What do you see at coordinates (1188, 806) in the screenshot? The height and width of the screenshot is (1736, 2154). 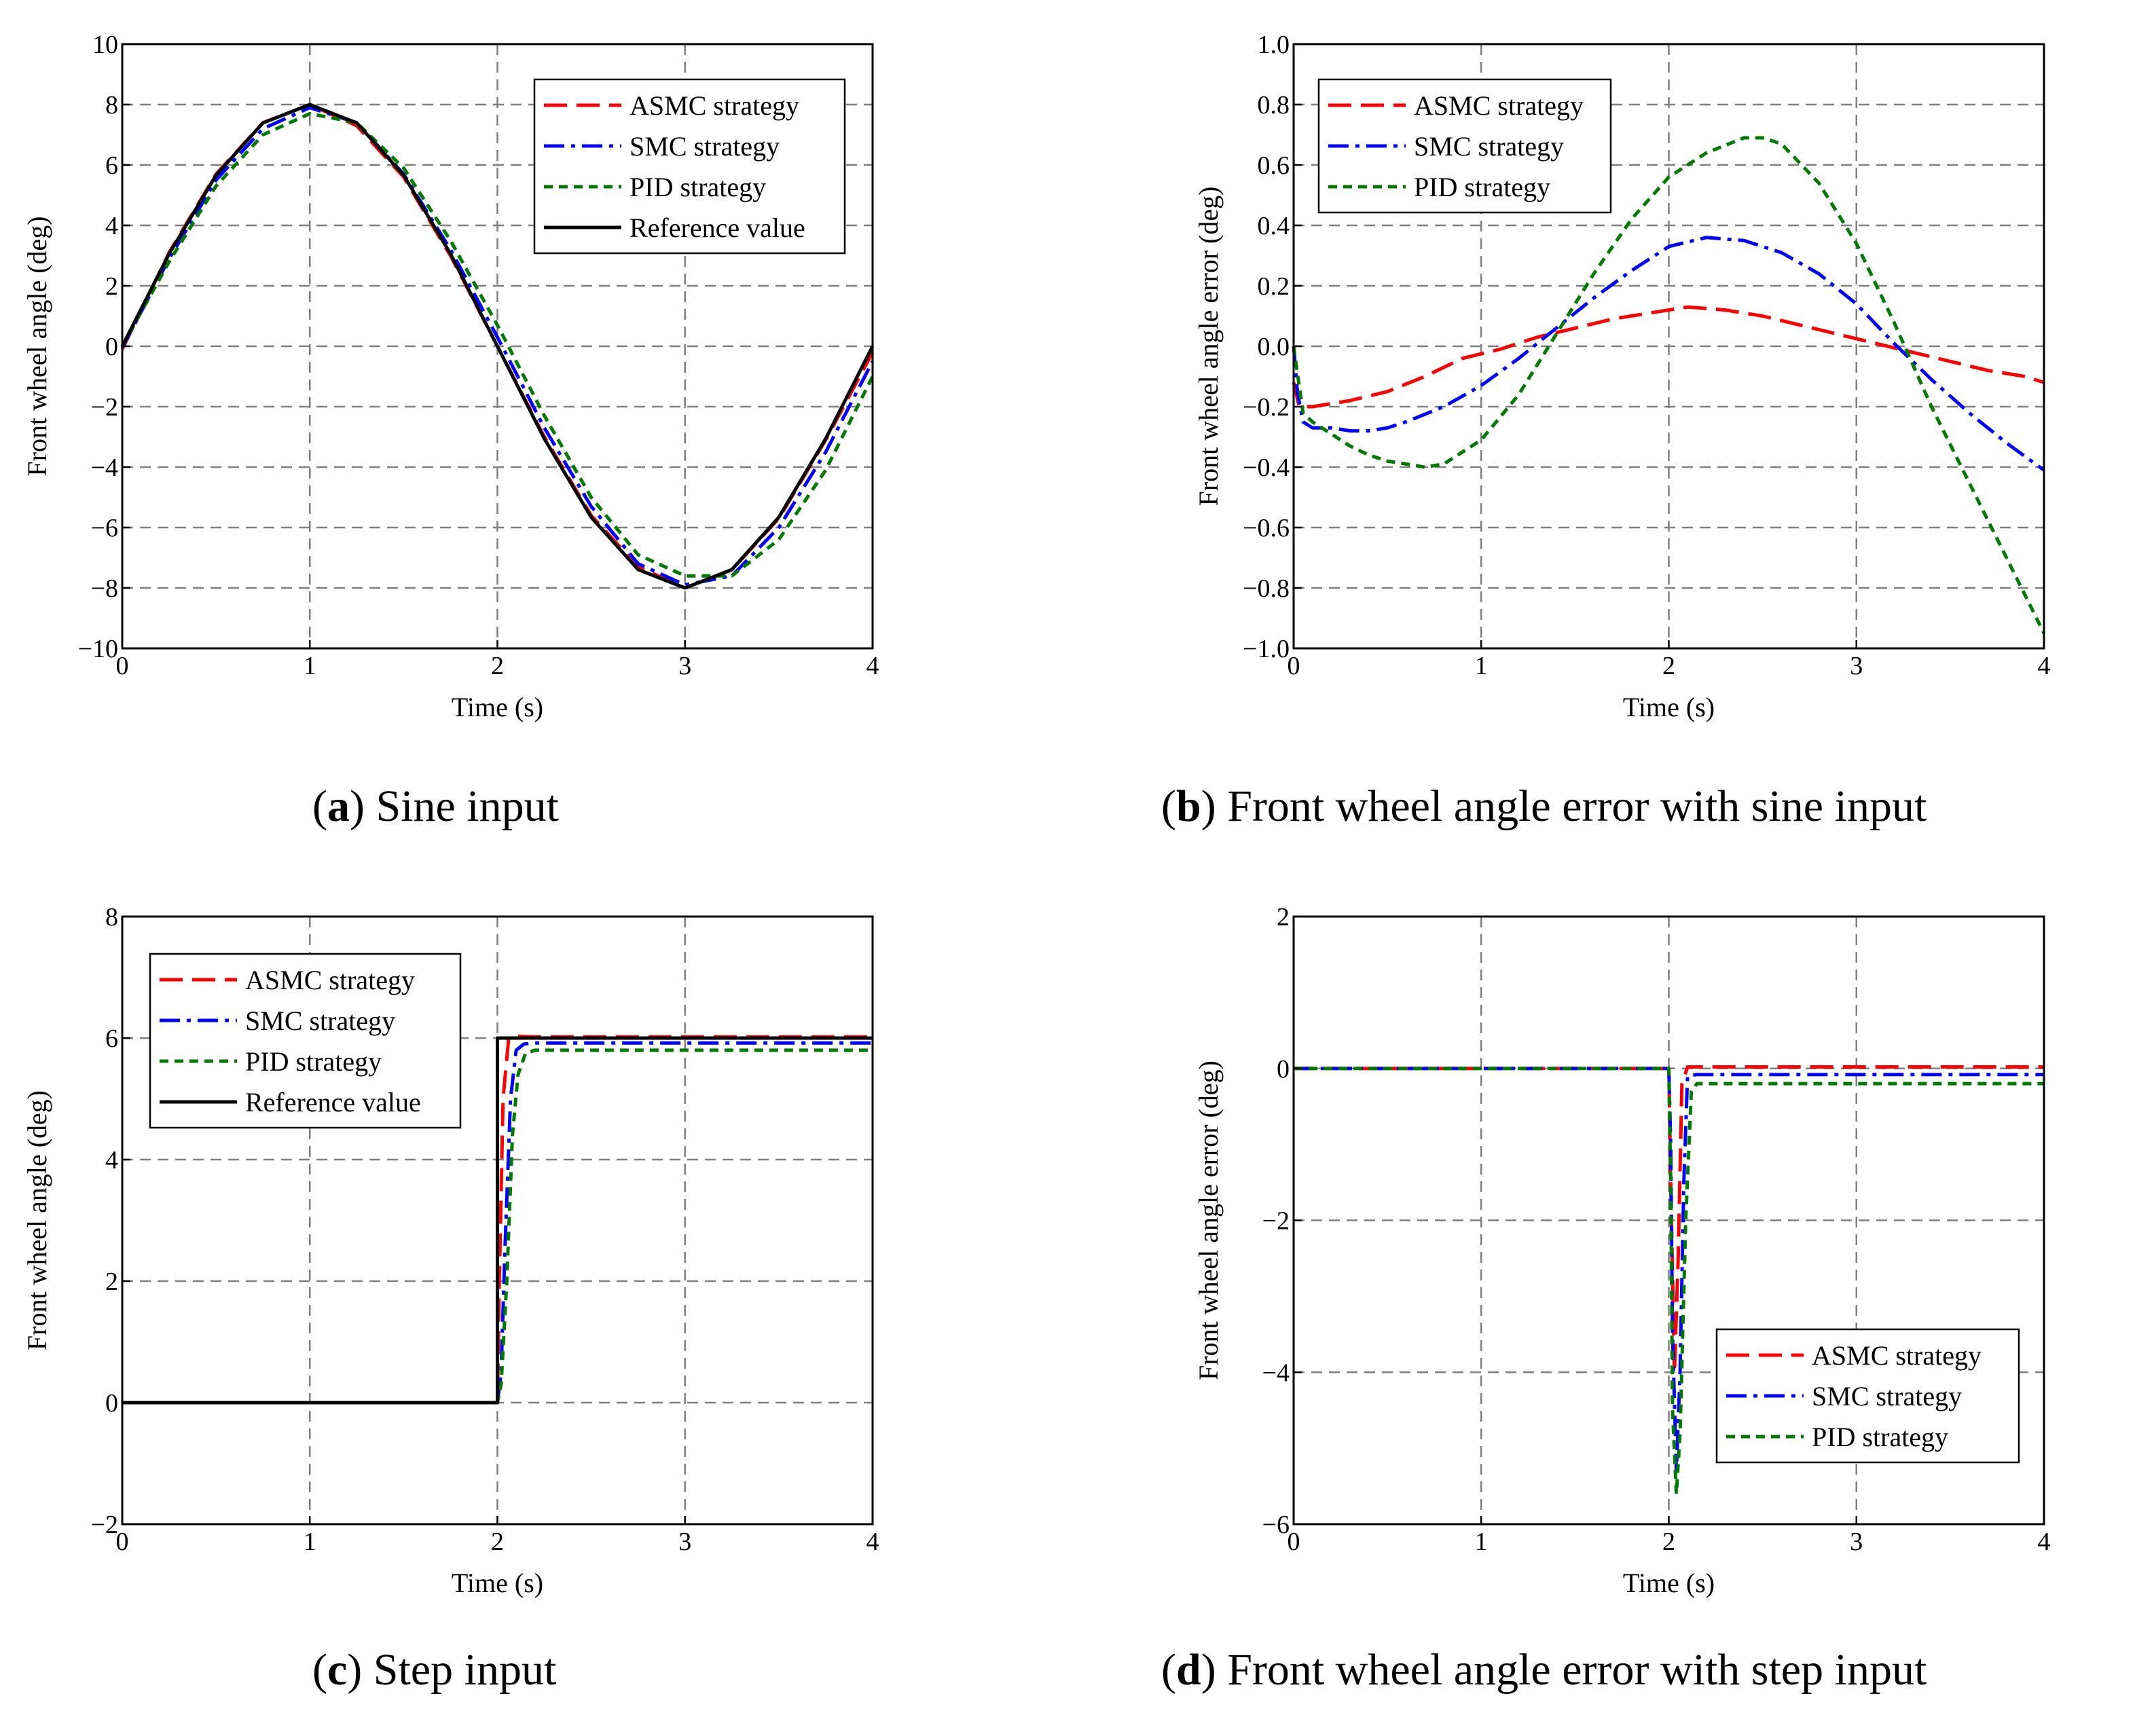 I see `caption-b-letter: b` at bounding box center [1188, 806].